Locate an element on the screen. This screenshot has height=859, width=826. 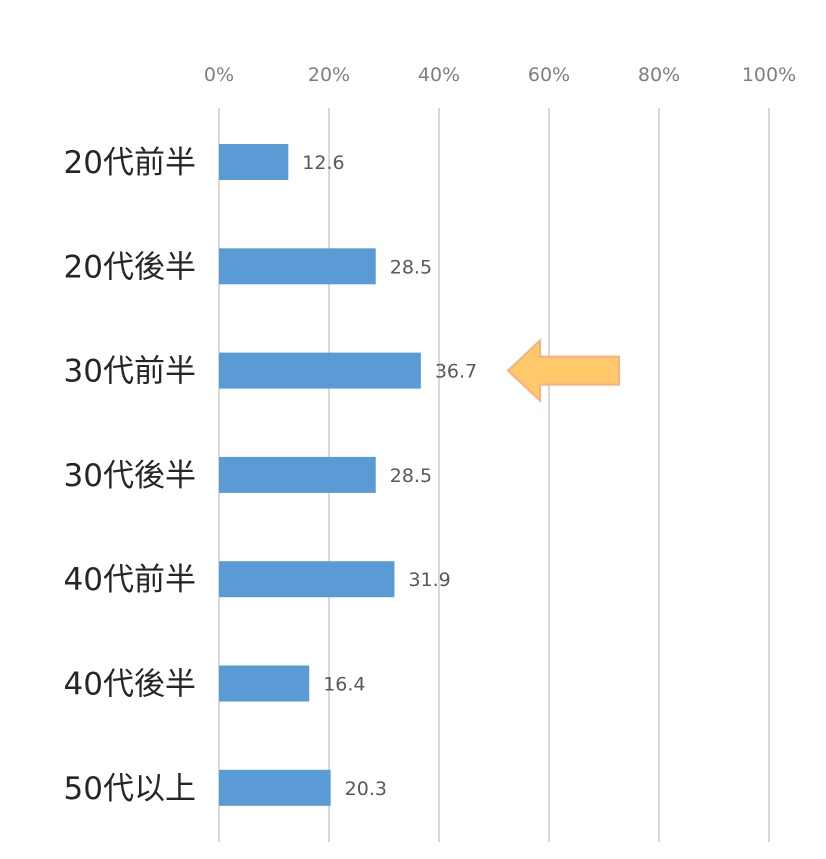
x-tick-label: 100% is located at coordinates (769, 75).